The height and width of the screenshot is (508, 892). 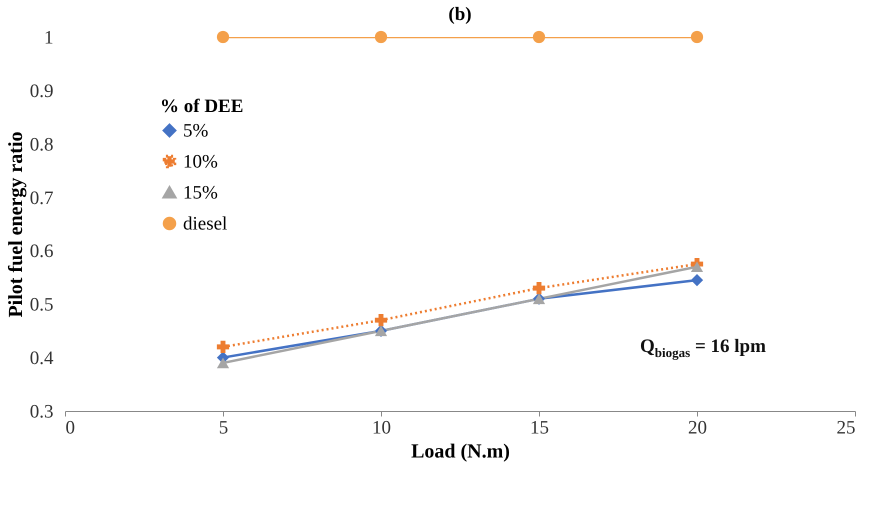 I want to click on y-tick-label: 0.3, so click(x=42, y=412).